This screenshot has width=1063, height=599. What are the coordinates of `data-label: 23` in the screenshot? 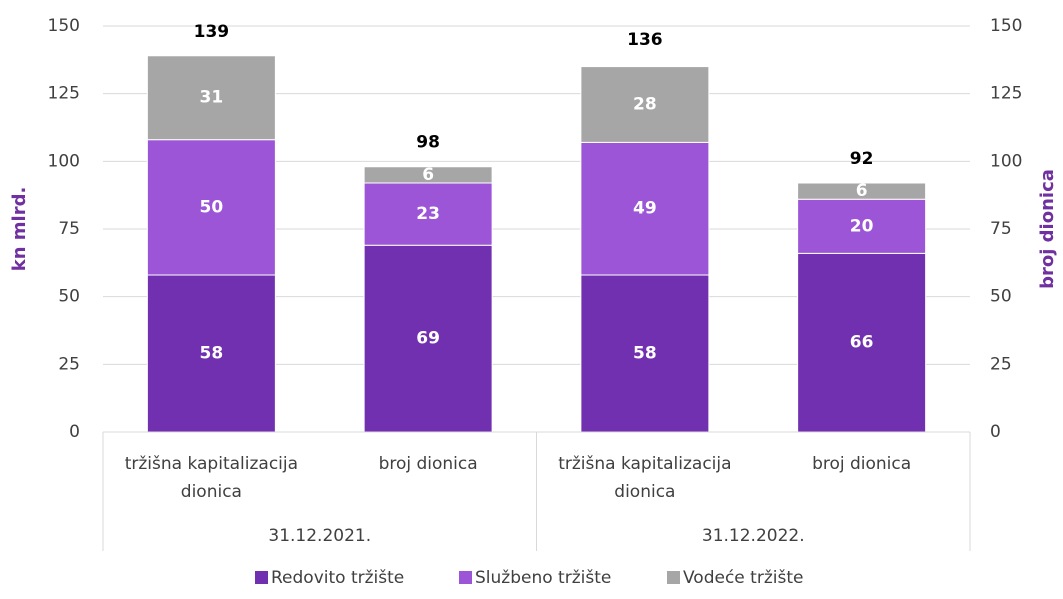 It's located at (428, 214).